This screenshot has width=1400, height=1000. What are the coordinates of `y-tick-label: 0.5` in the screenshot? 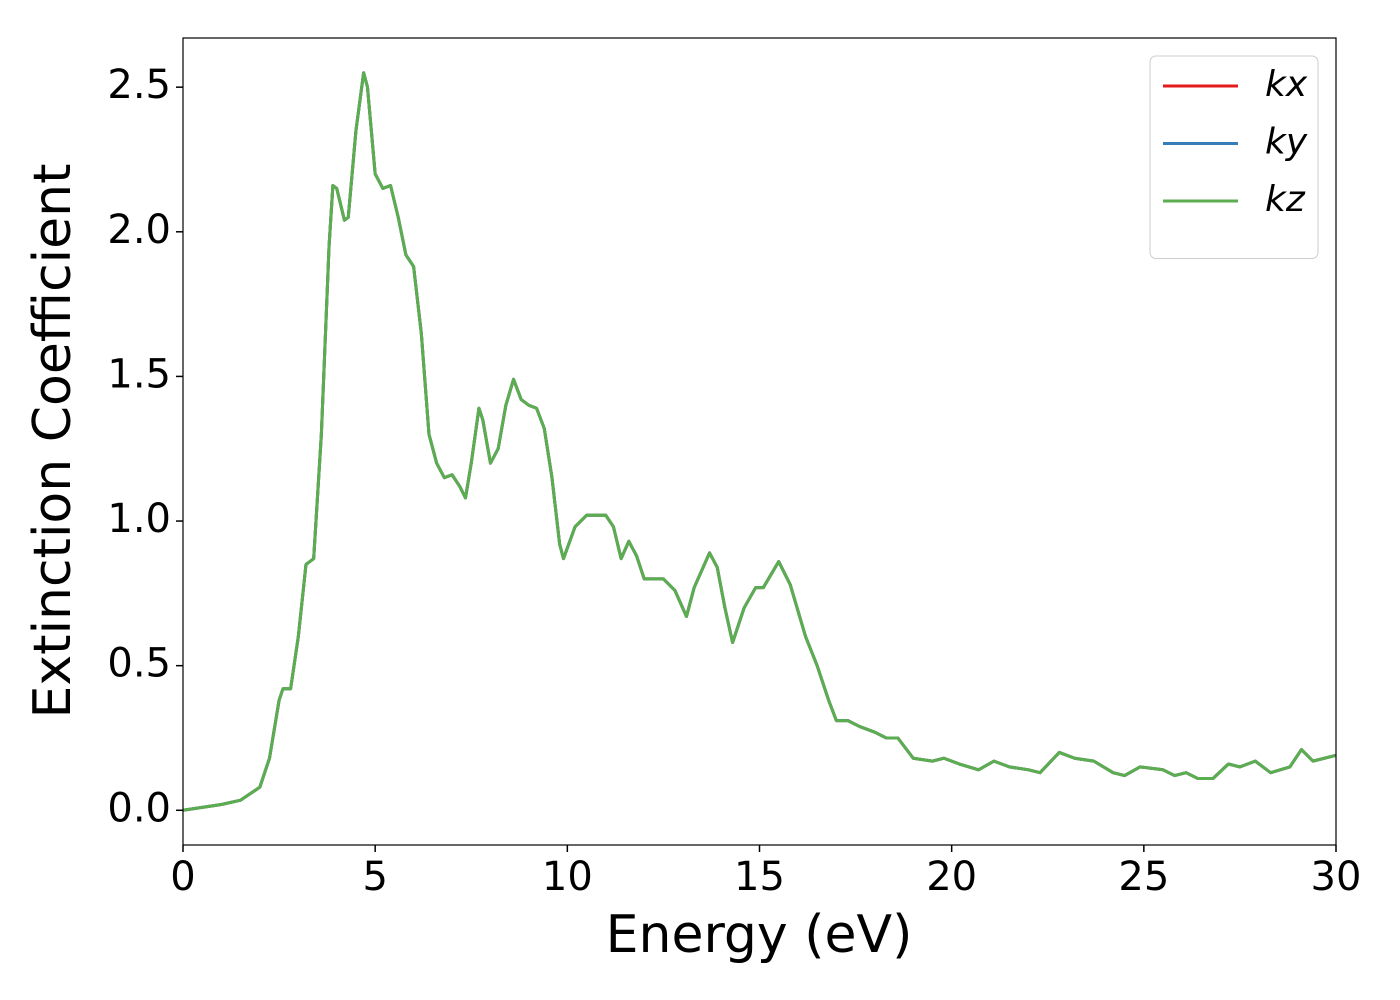 It's located at (139, 664).